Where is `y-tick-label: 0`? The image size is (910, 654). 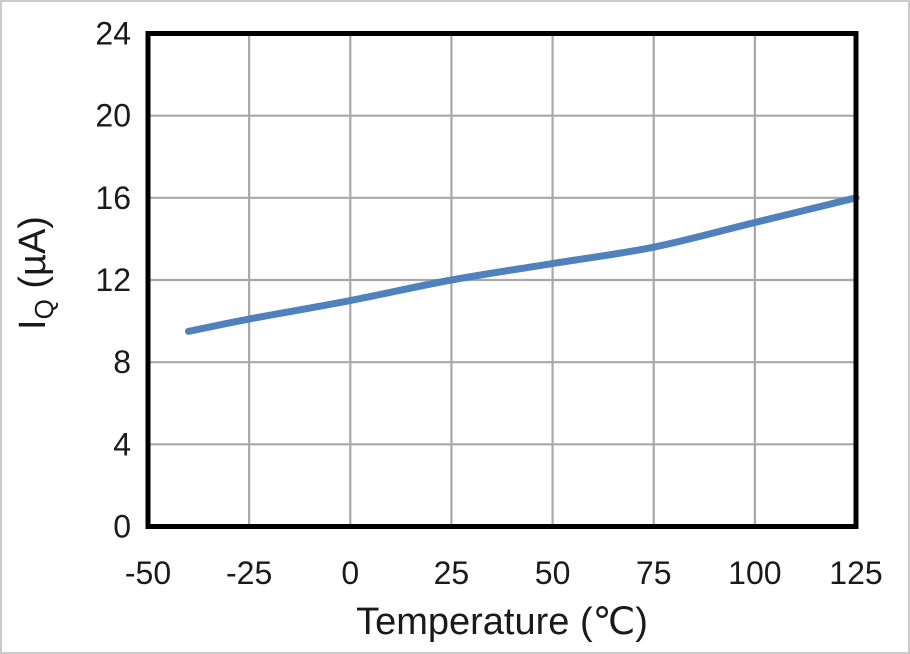
y-tick-label: 0 is located at coordinates (122, 527).